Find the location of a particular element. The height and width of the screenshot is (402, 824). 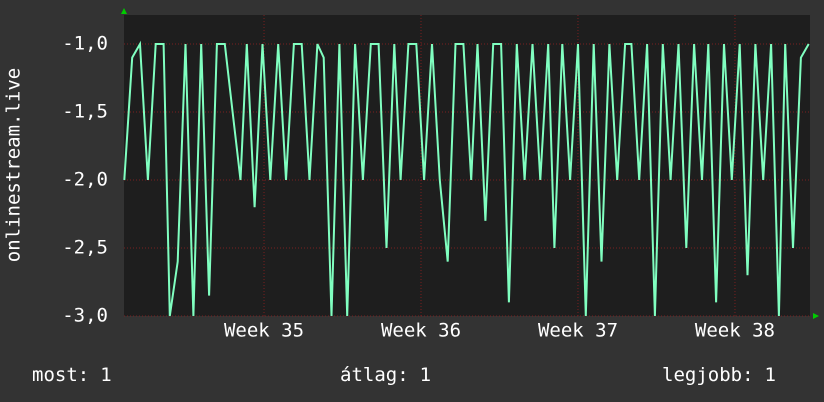

y-tick-label: -1,5 is located at coordinates (85, 111).